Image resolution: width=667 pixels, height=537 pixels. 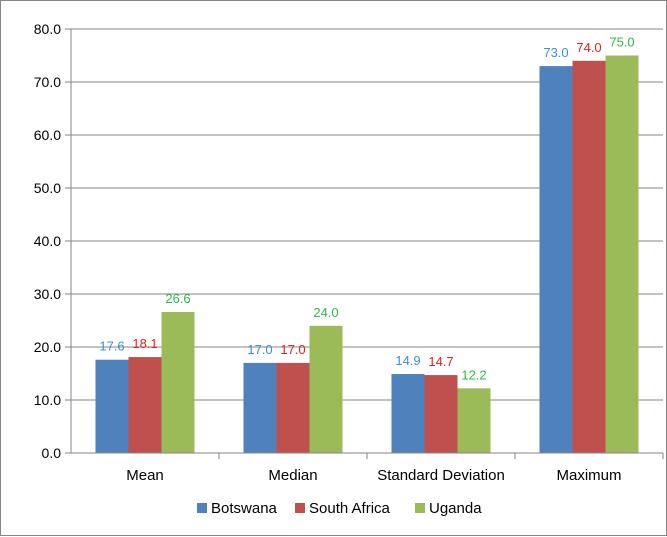 What do you see at coordinates (473, 374) in the screenshot?
I see `data-label: 12.2` at bounding box center [473, 374].